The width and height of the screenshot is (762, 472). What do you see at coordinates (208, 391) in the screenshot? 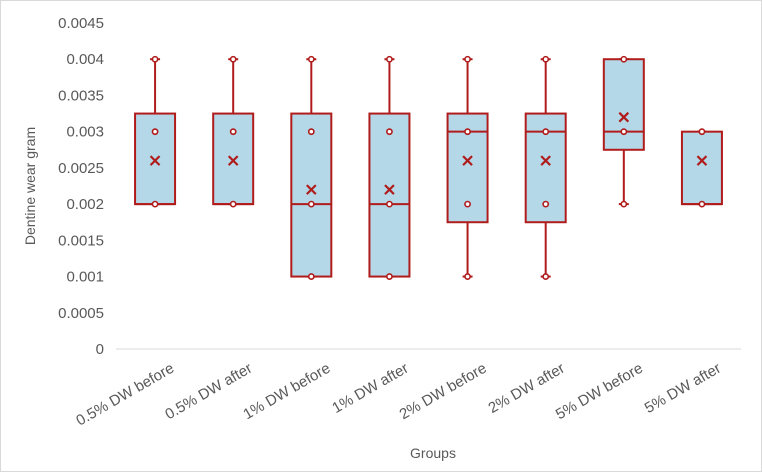
I see `x-category-label: 0.5% DW after` at bounding box center [208, 391].